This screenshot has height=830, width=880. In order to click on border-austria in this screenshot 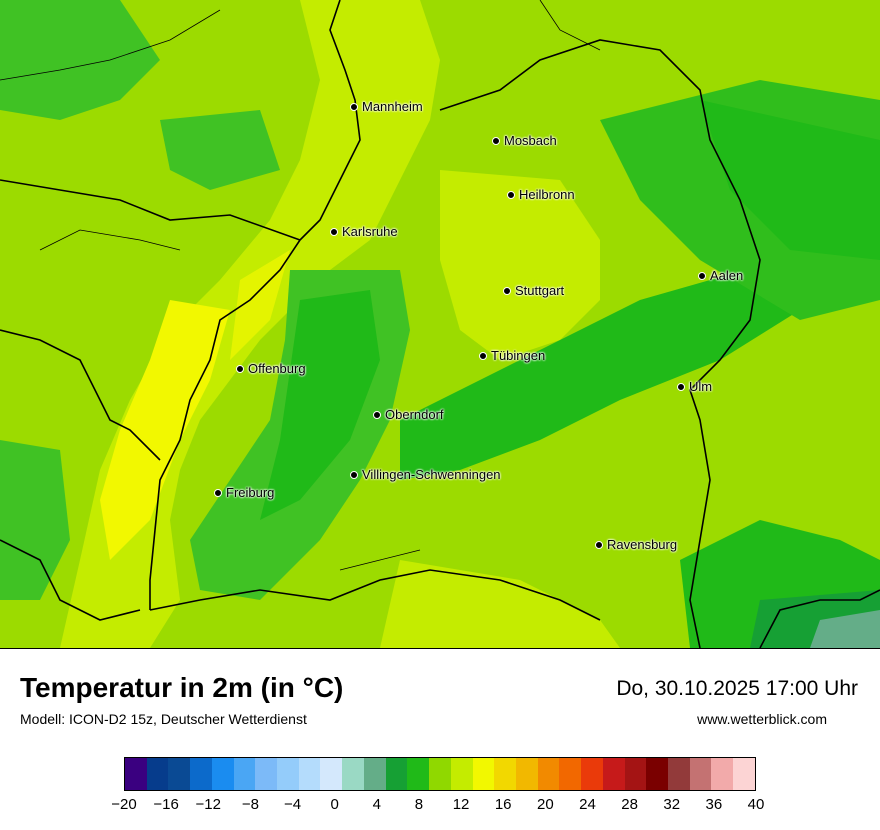, I will do `click(819, 618)`.